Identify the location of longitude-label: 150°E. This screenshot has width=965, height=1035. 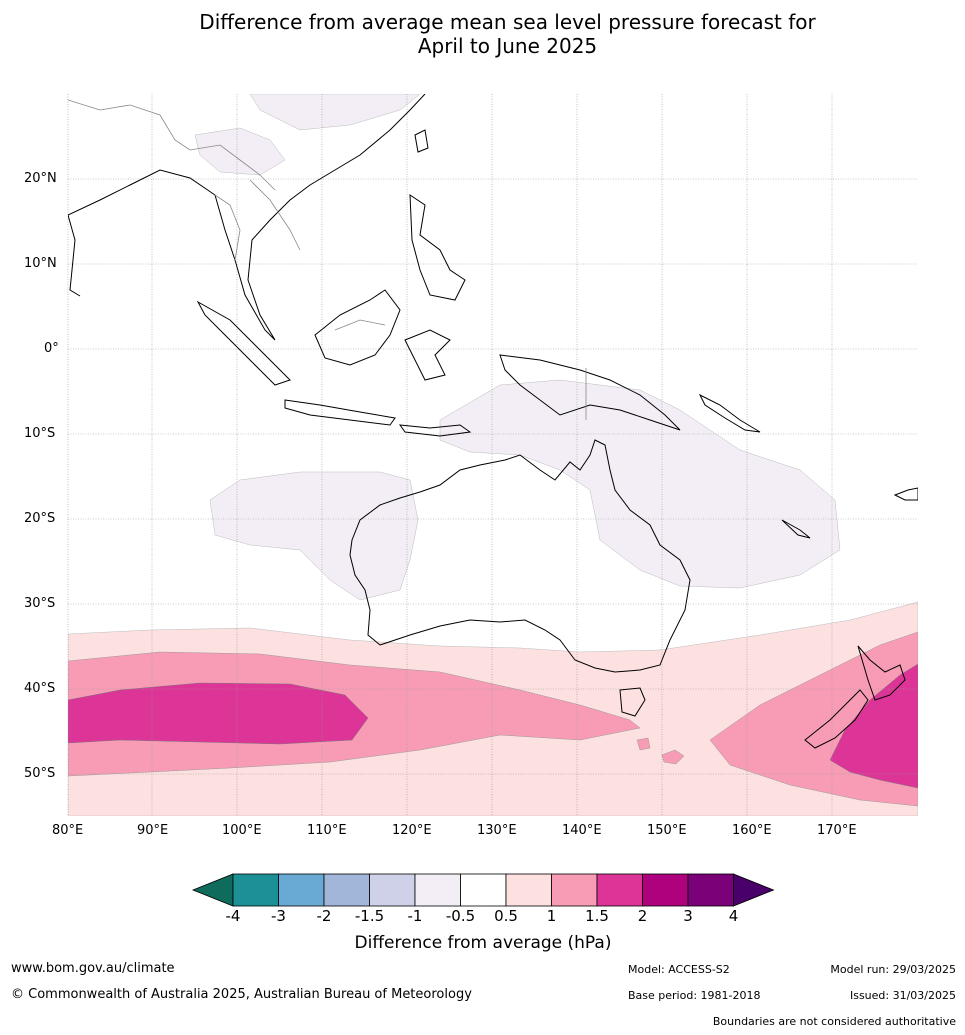
(667, 830).